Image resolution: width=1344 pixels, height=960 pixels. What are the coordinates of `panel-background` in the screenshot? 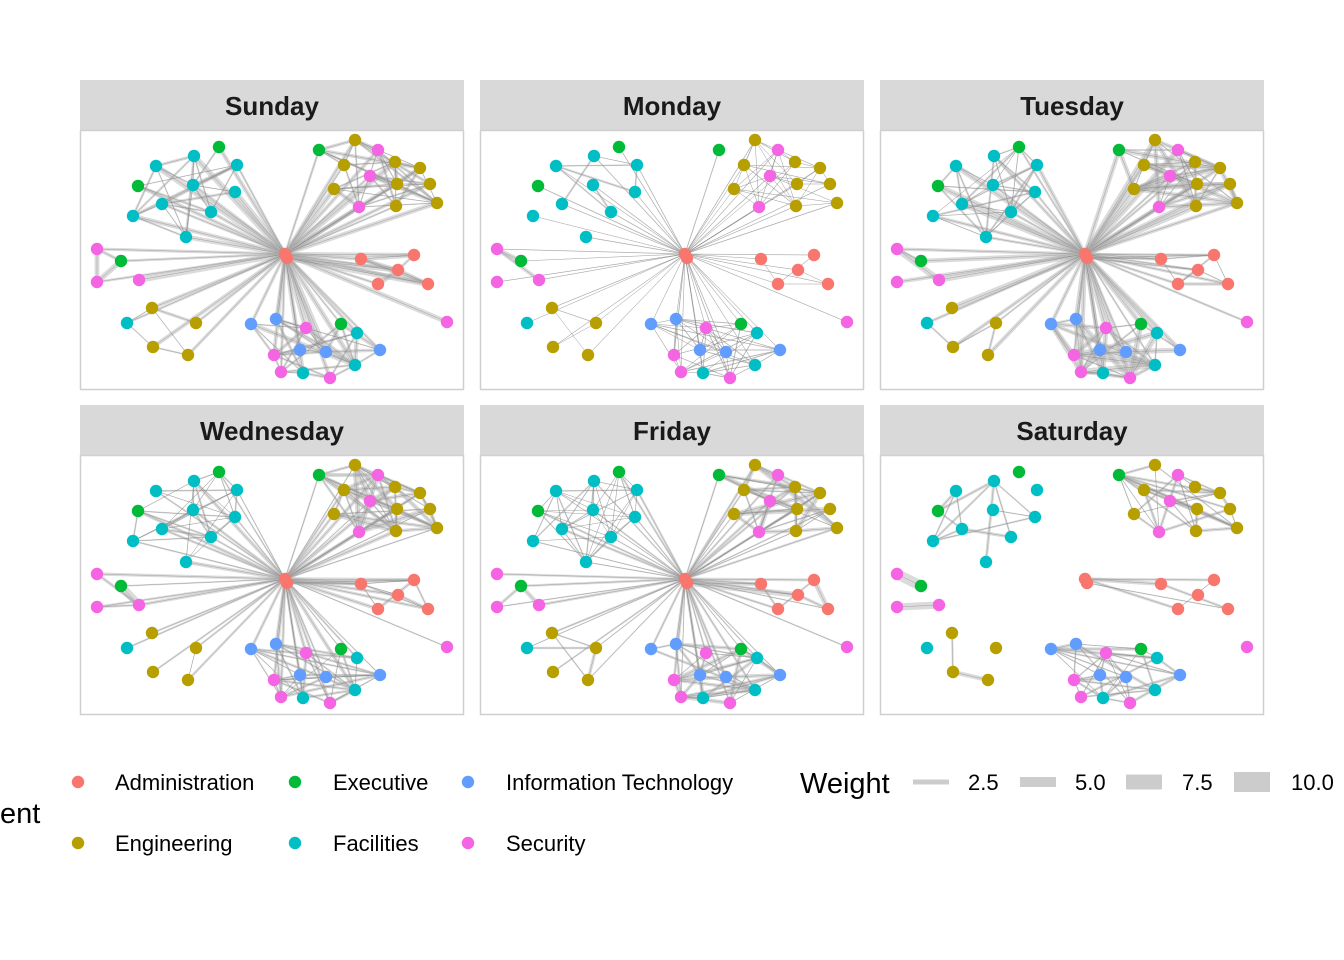 It's located at (272, 585).